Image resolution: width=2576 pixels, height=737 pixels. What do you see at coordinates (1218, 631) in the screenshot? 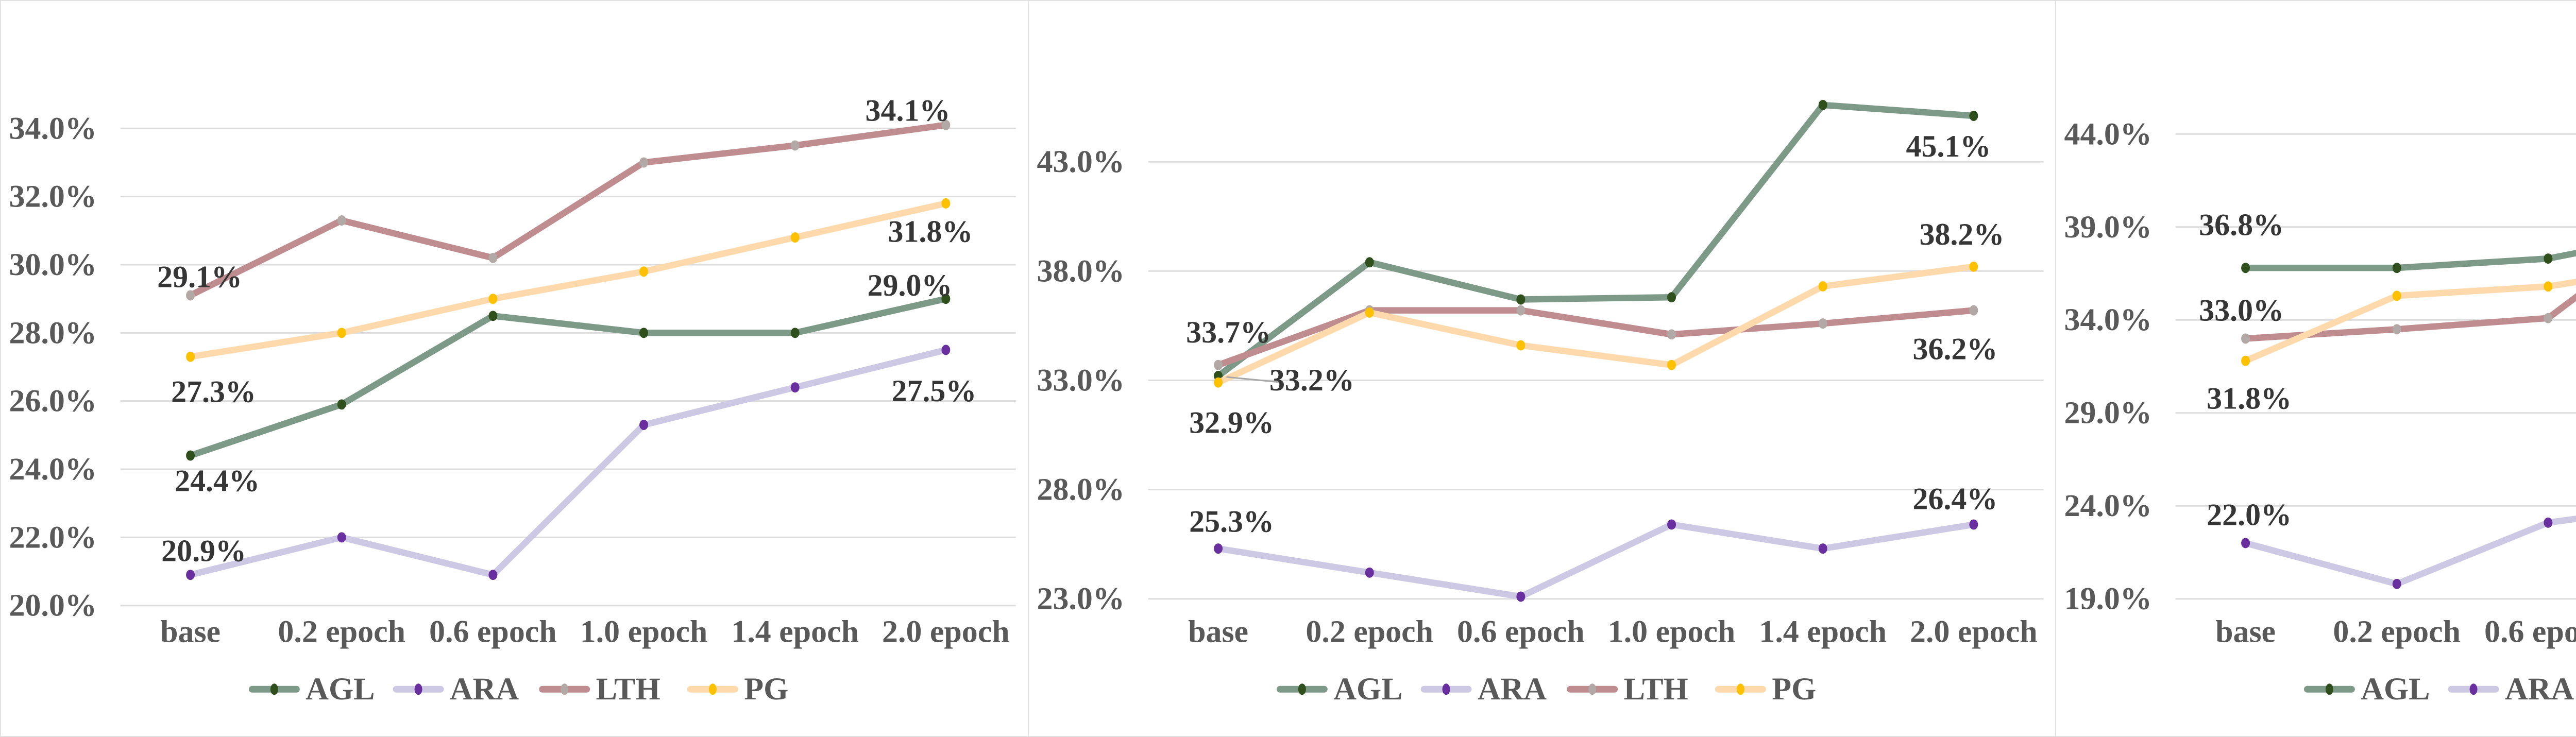
I see `x-axis-category-label: base` at bounding box center [1218, 631].